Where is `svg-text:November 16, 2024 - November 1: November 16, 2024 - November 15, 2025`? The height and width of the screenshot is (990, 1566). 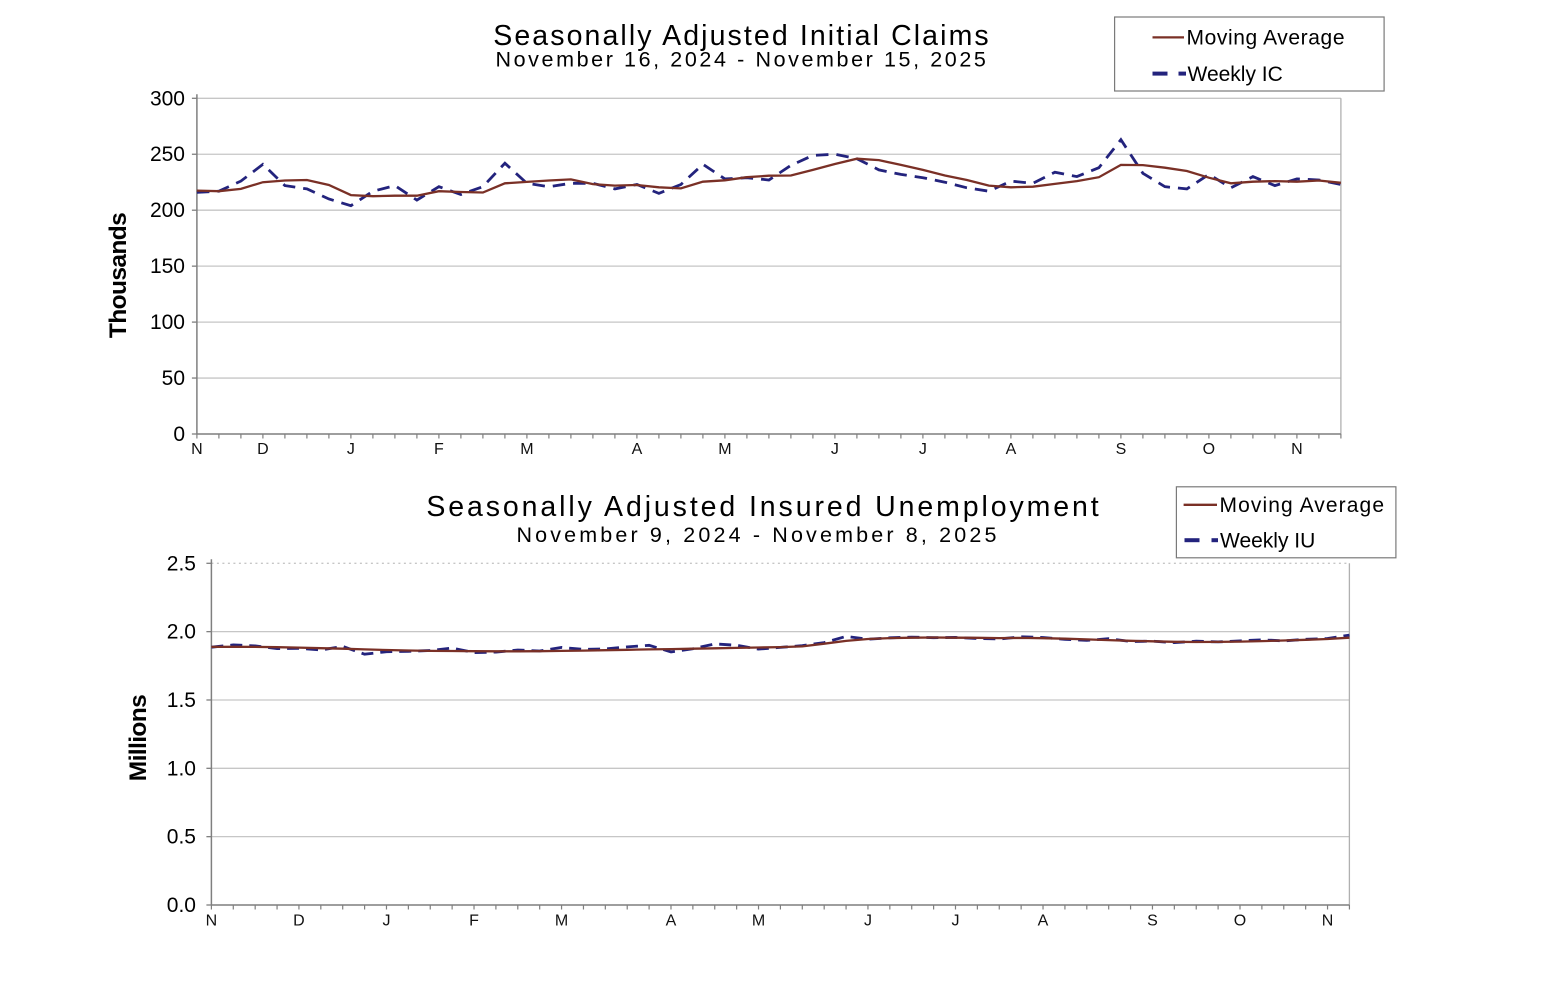
svg-text:November 16, 2024 - November 1: November 16, 2024 - November 15, 2025 is located at coordinates (742, 60).